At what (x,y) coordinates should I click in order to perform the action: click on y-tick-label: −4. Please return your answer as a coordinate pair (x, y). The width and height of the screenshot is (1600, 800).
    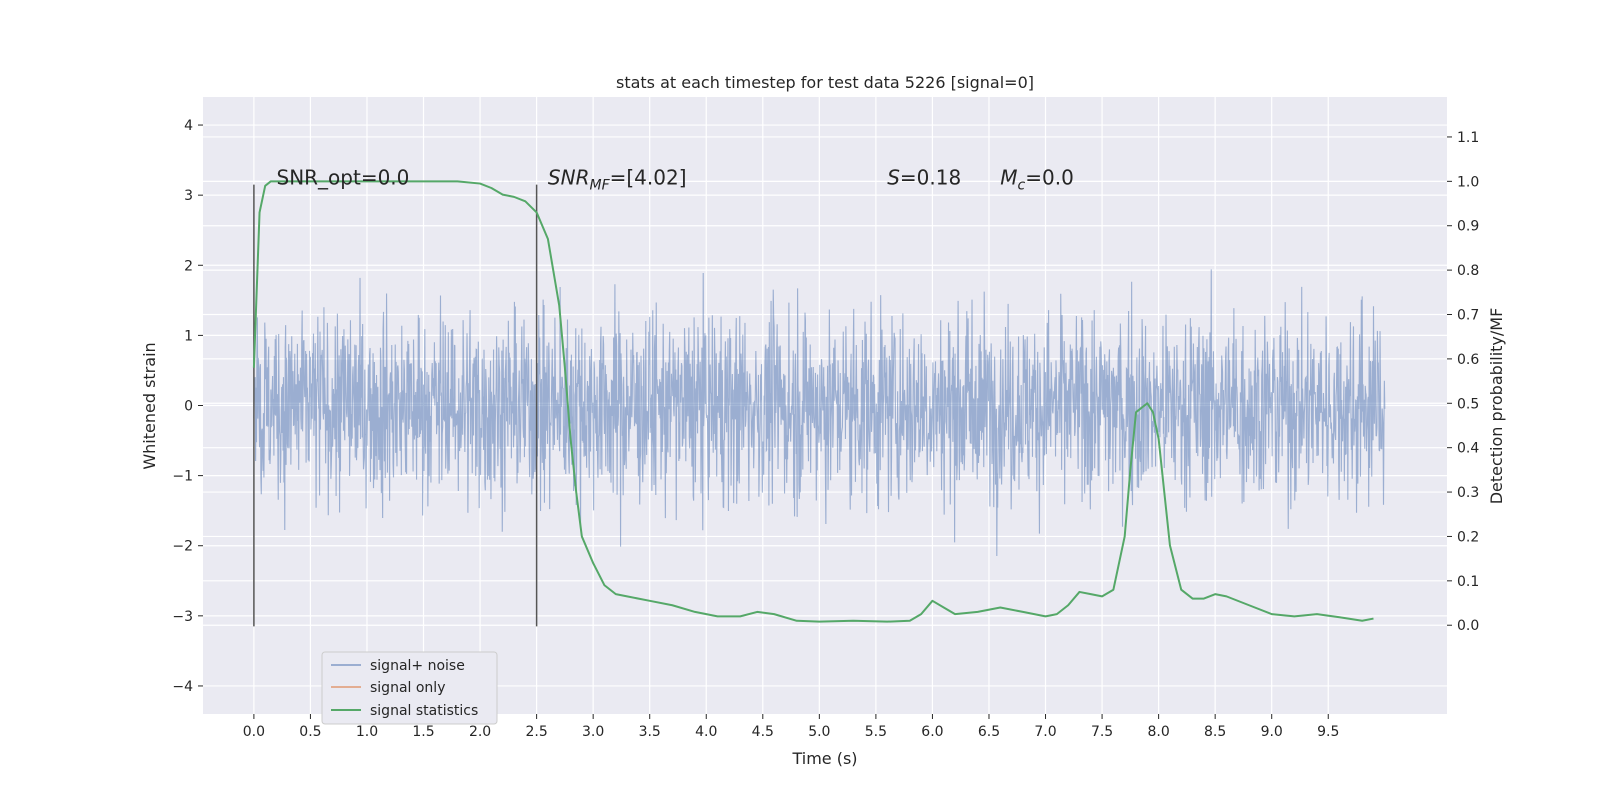
    Looking at the image, I should click on (182, 687).